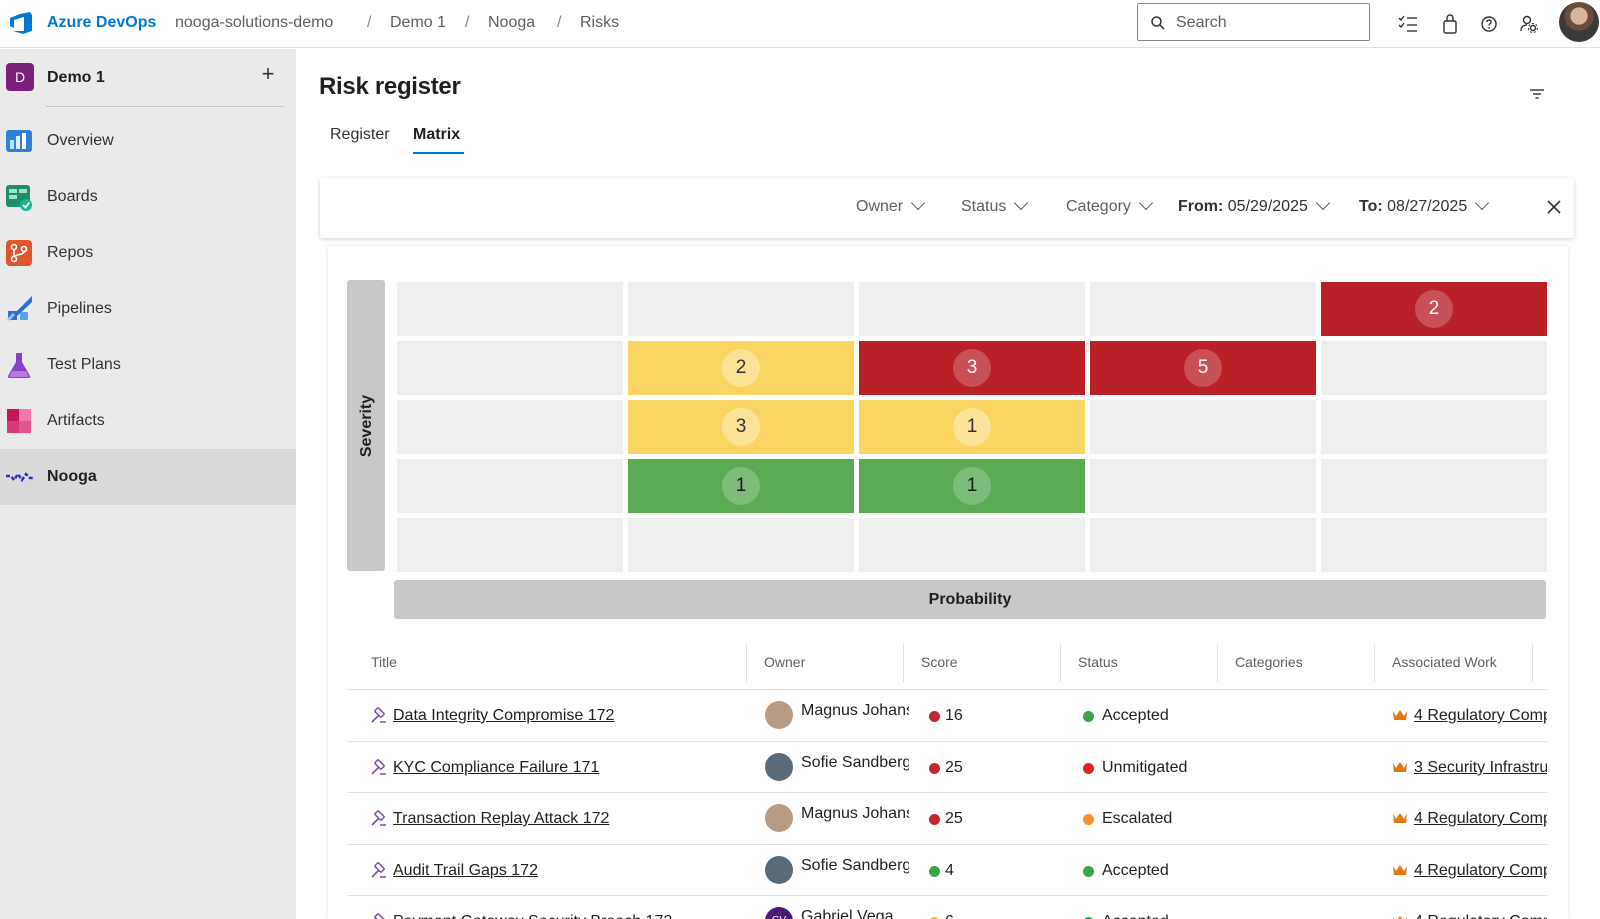 Image resolution: width=1600 pixels, height=919 pixels. What do you see at coordinates (79, 308) in the screenshot?
I see `sidebar-item-label: Pipelines` at bounding box center [79, 308].